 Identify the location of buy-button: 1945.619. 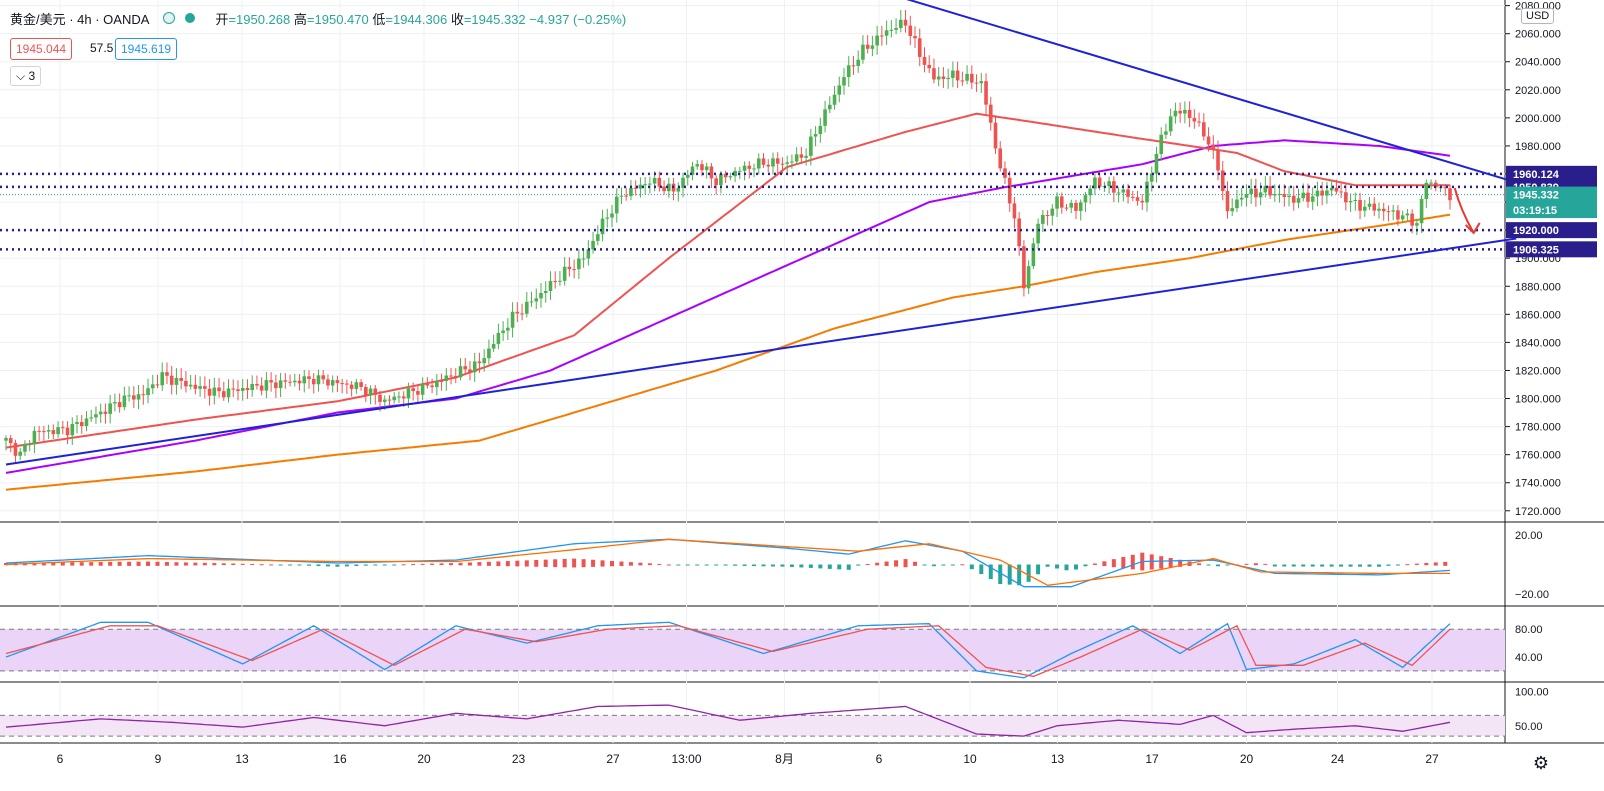
(146, 49).